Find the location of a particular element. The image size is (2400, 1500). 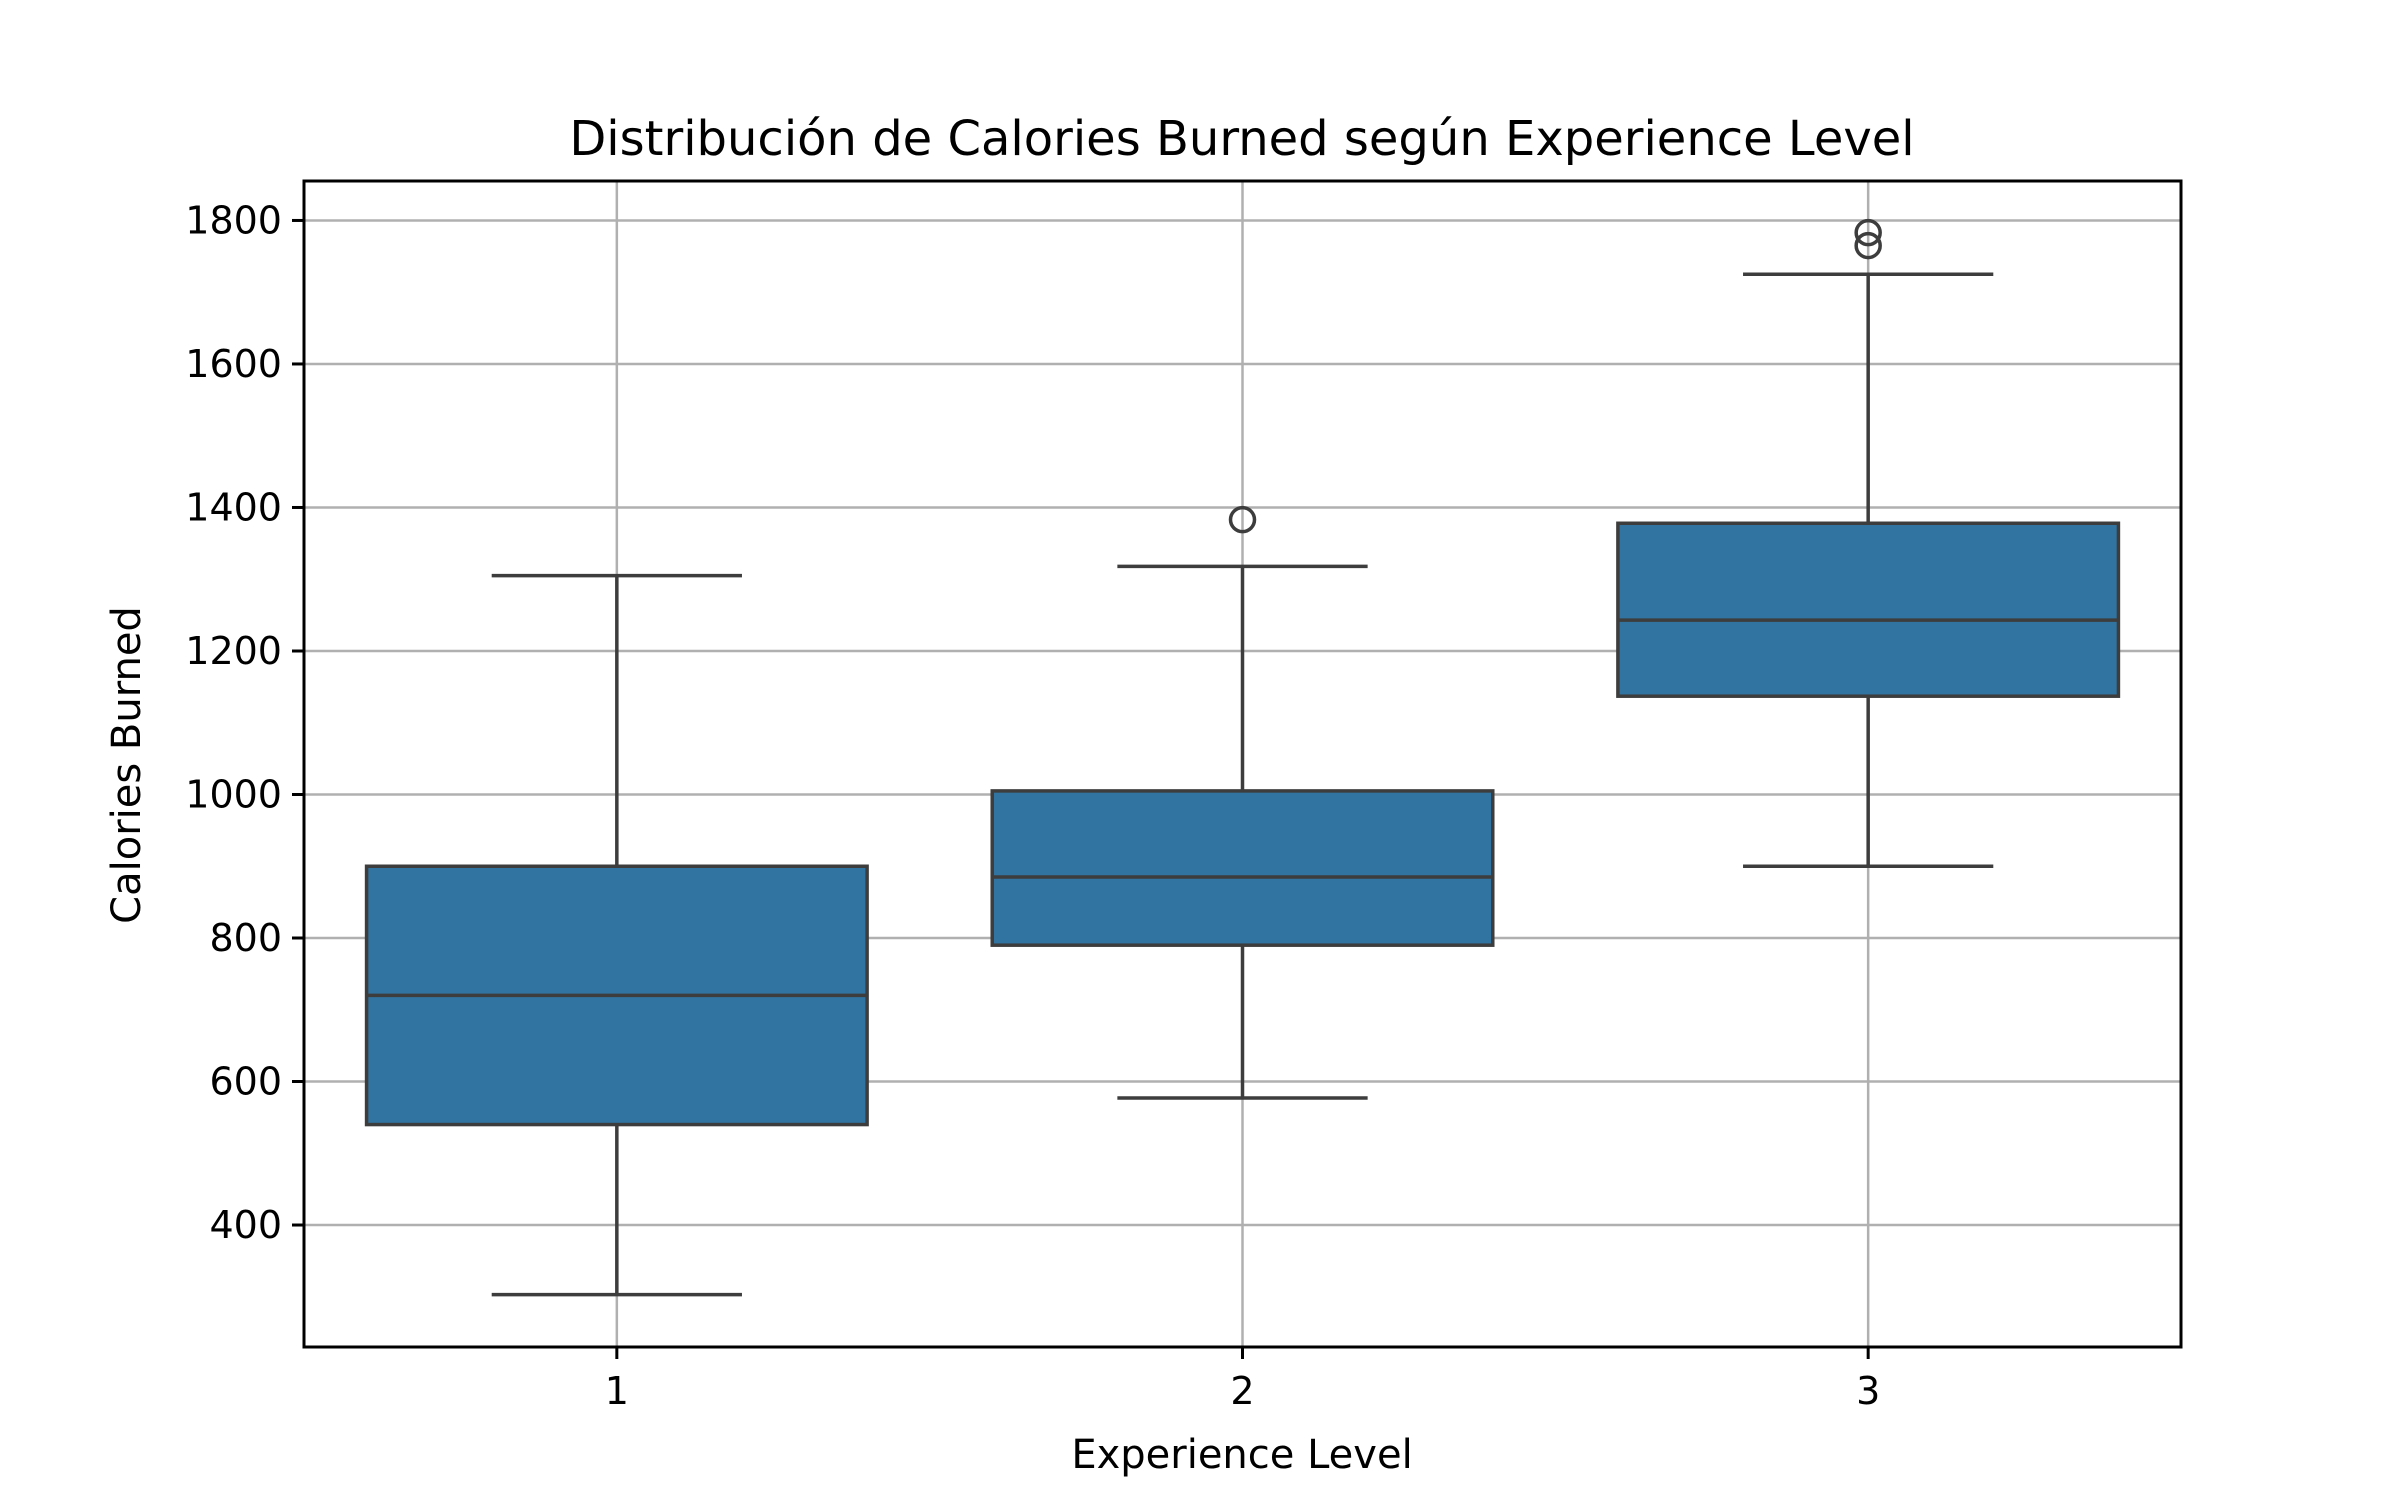

x-tick-label: 1 is located at coordinates (617, 1391).